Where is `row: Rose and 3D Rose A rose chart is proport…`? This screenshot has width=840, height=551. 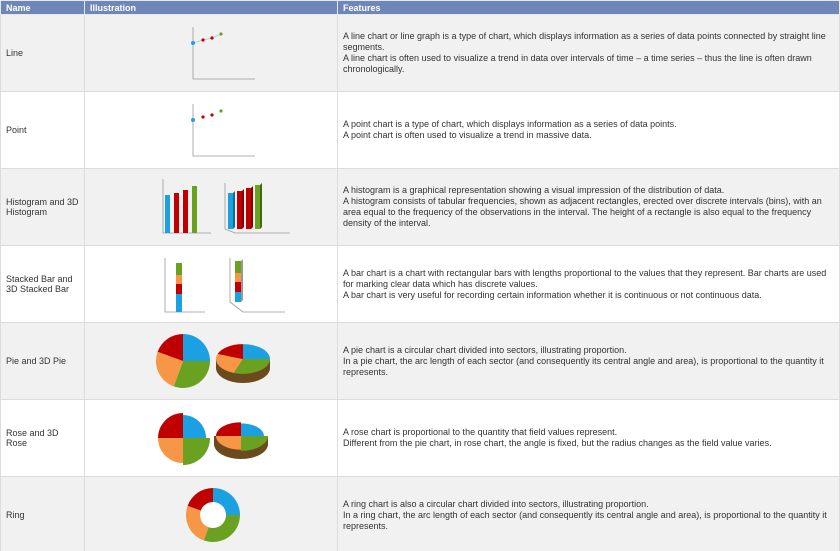
row: Rose and 3D Rose A rose chart is proport… is located at coordinates (420, 438).